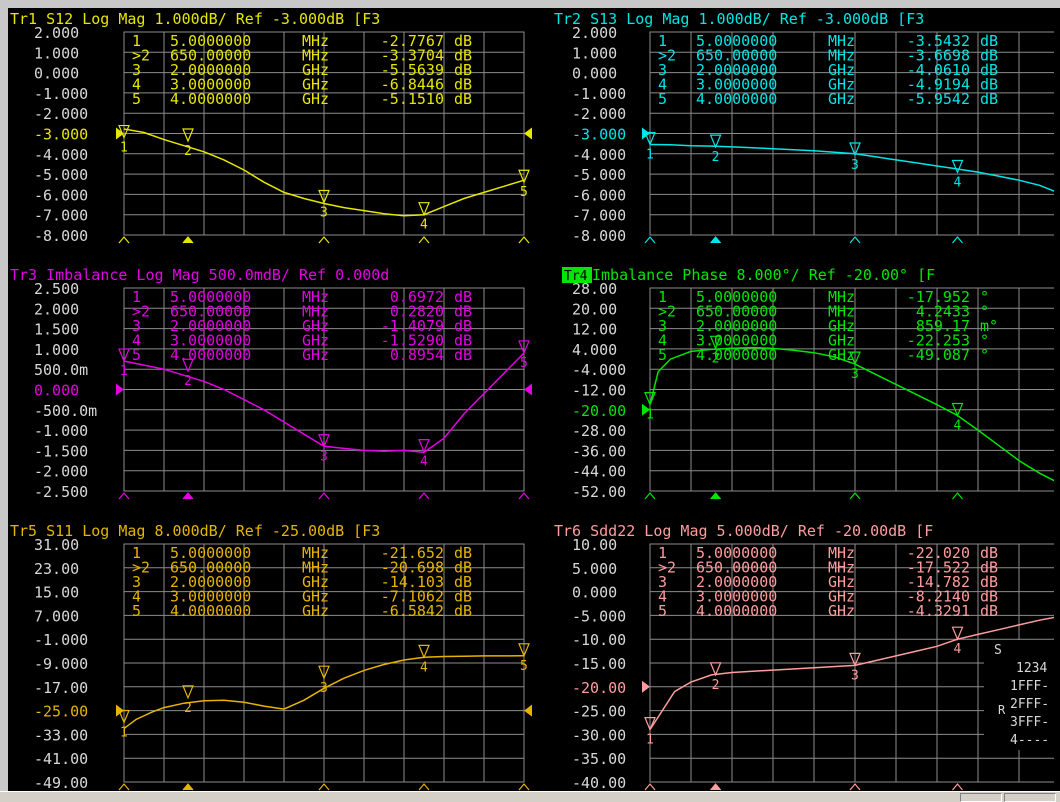 The width and height of the screenshot is (1060, 802). What do you see at coordinates (56, 545) in the screenshot?
I see `y-tick-label: 31.00` at bounding box center [56, 545].